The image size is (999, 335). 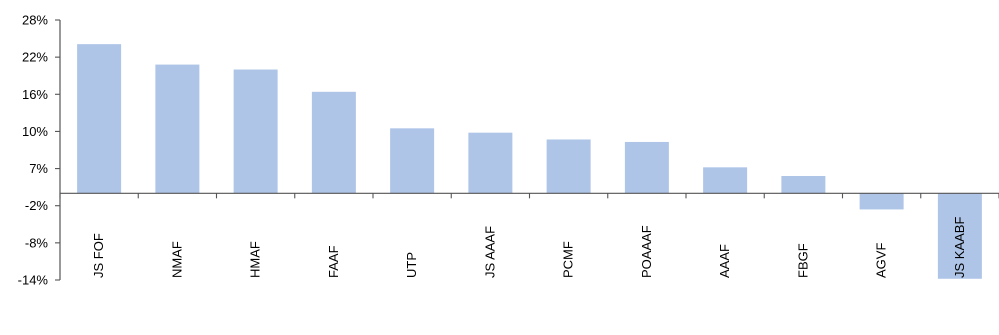 What do you see at coordinates (568, 259) in the screenshot?
I see `x-category-label: PCMF` at bounding box center [568, 259].